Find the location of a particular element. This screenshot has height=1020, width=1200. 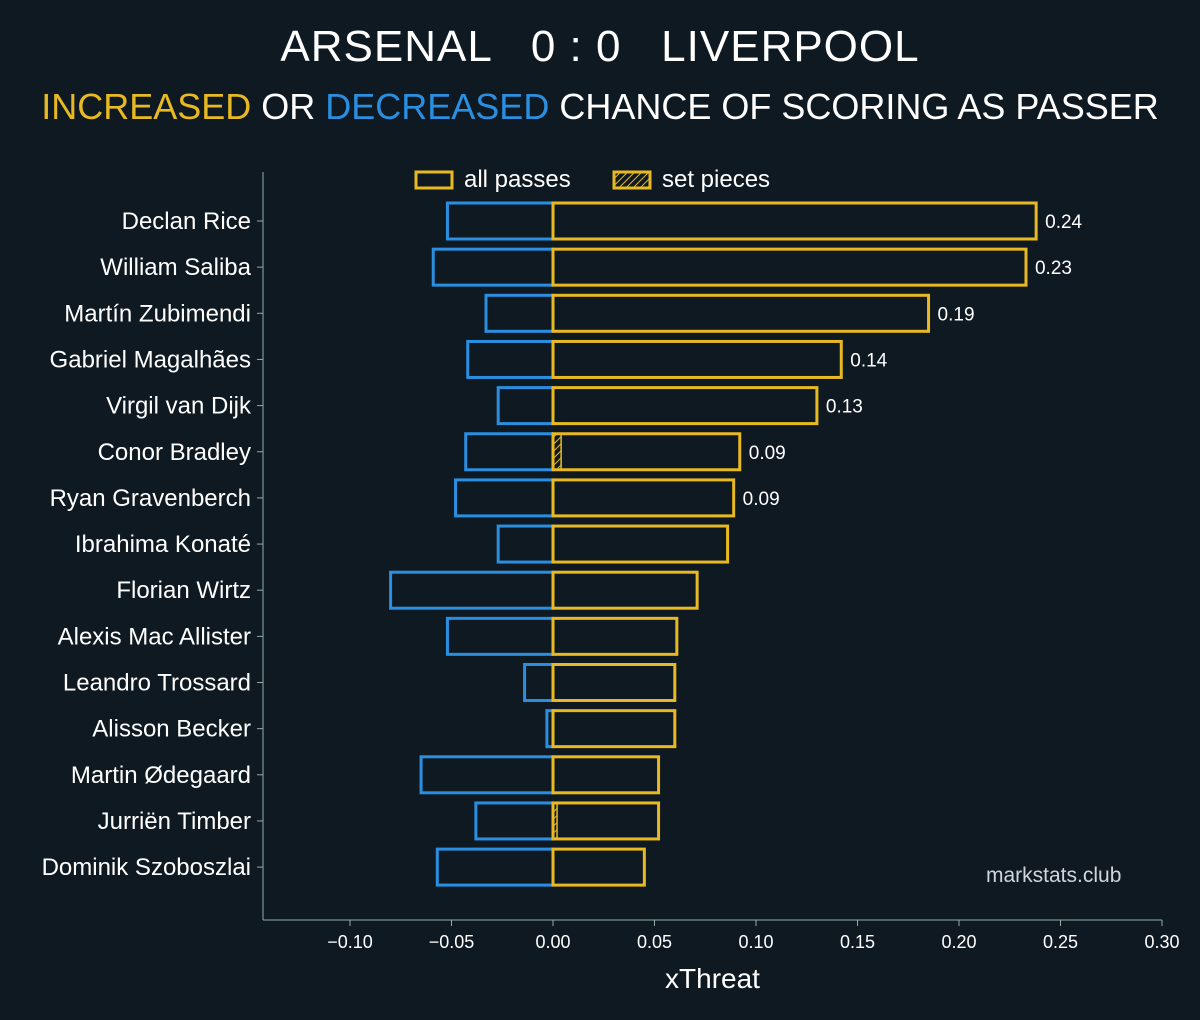

value-label: 0.13 is located at coordinates (844, 407).